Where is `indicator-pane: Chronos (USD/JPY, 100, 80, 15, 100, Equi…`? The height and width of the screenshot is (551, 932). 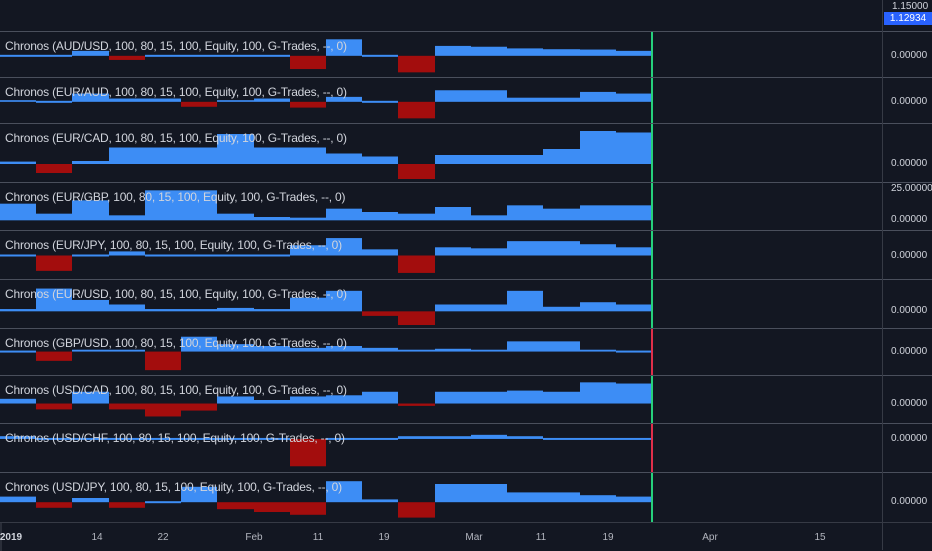
indicator-pane: Chronos (USD/JPY, 100, 80, 15, 100, Equi… is located at coordinates (466, 497).